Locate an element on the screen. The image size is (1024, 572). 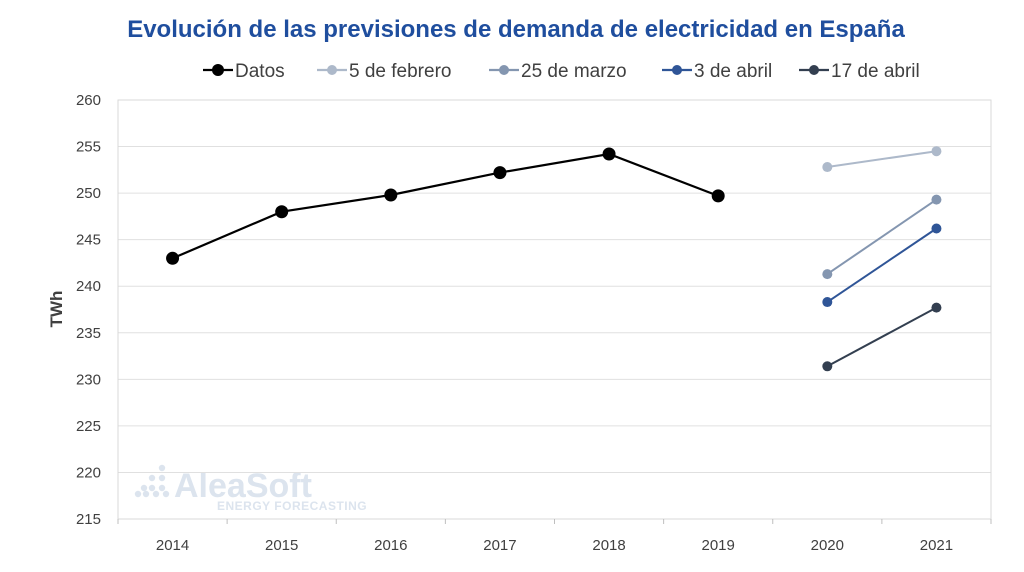
series-25-de-marzo-point-2021 is located at coordinates (936, 199).